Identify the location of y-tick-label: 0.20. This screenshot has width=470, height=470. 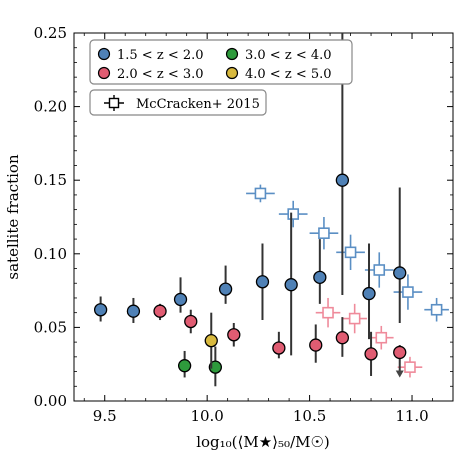
(50, 107).